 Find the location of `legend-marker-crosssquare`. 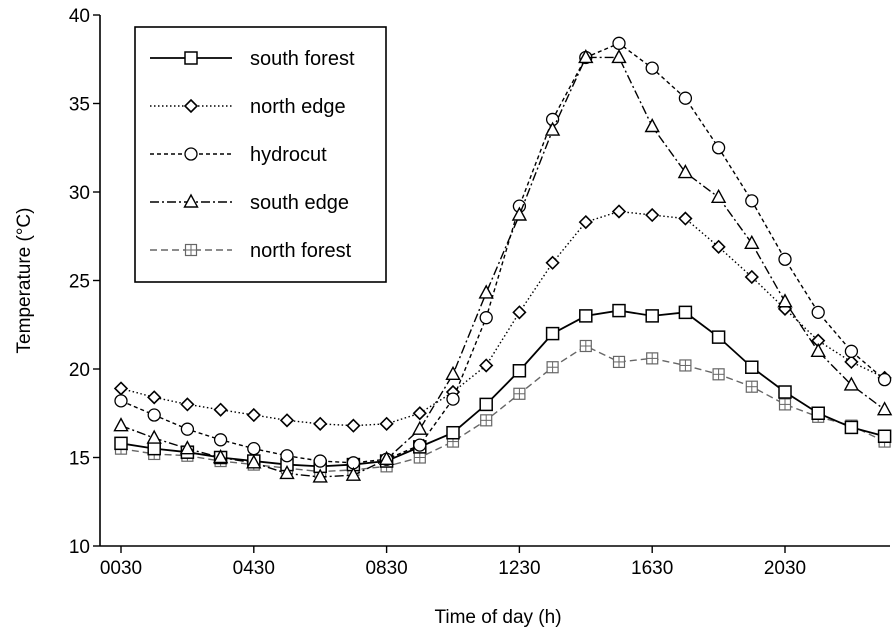

legend-marker-crosssquare is located at coordinates (191, 250).